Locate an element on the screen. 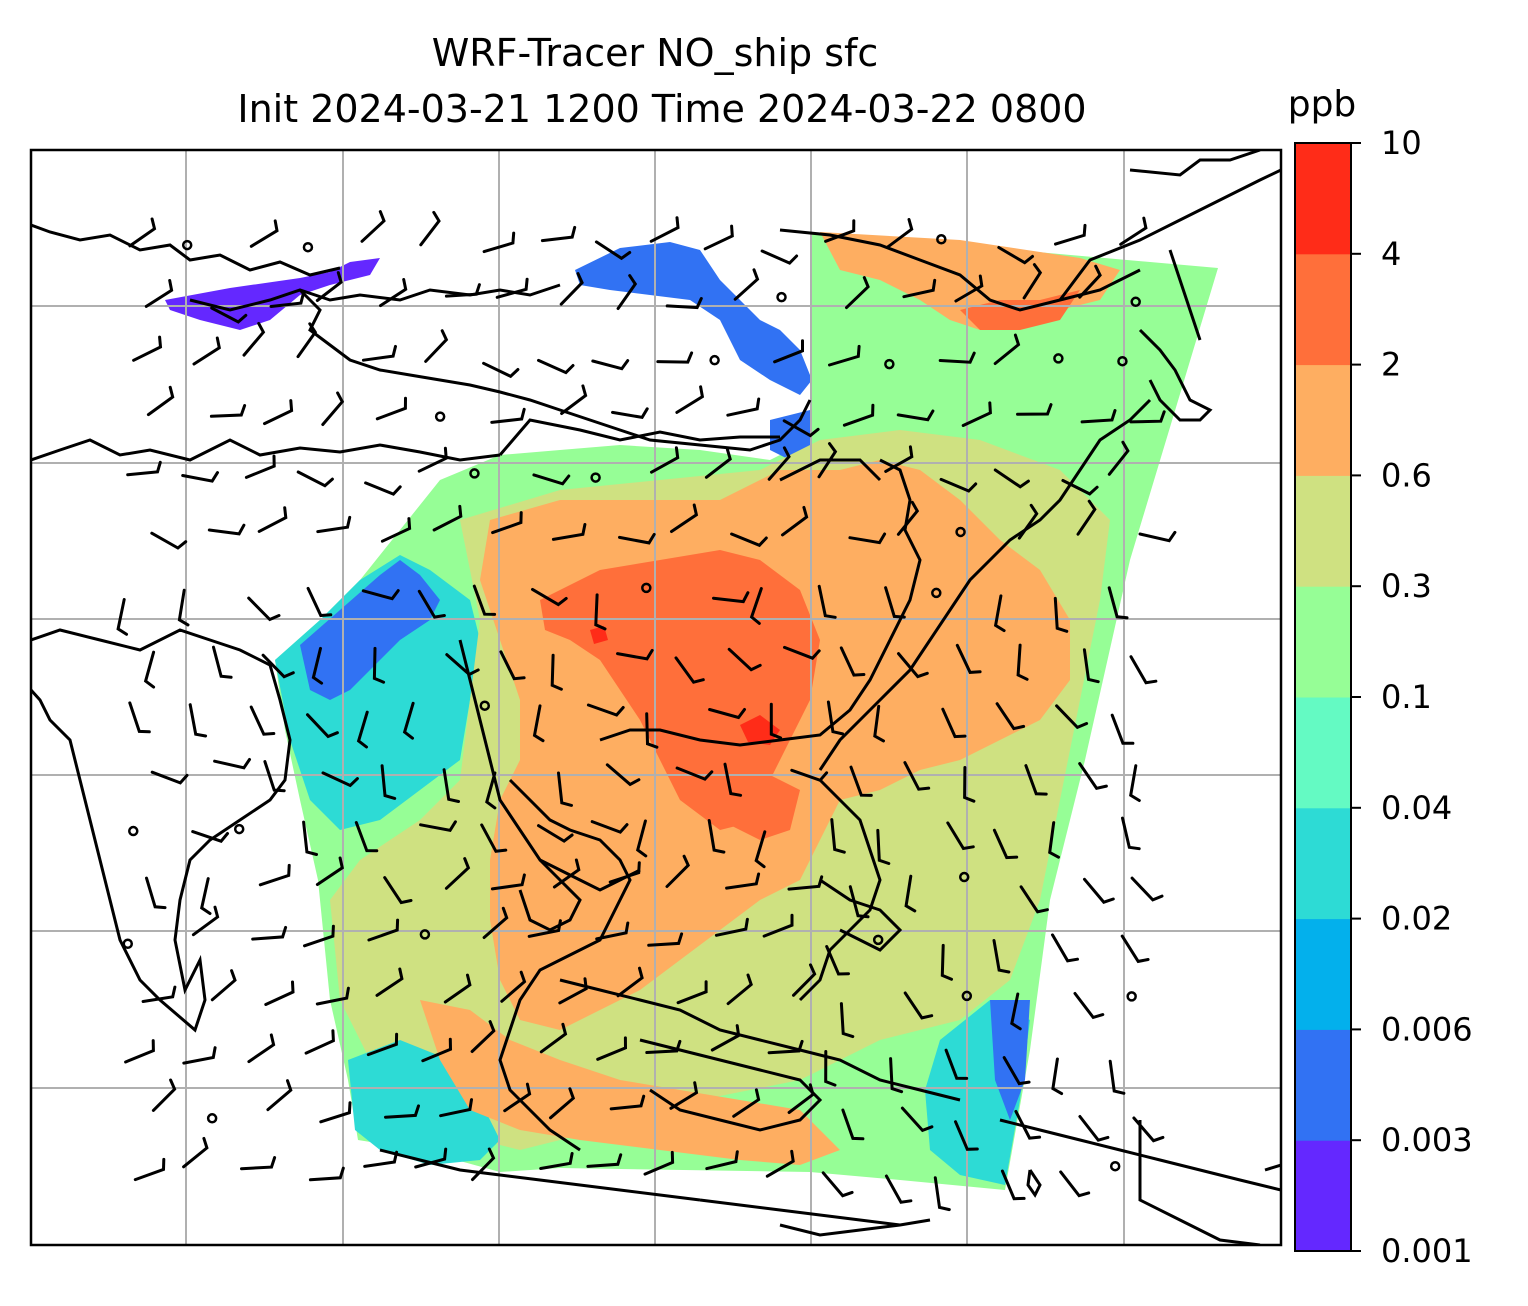  colorbar-tick-label: 0.003 is located at coordinates (1427, 1140).